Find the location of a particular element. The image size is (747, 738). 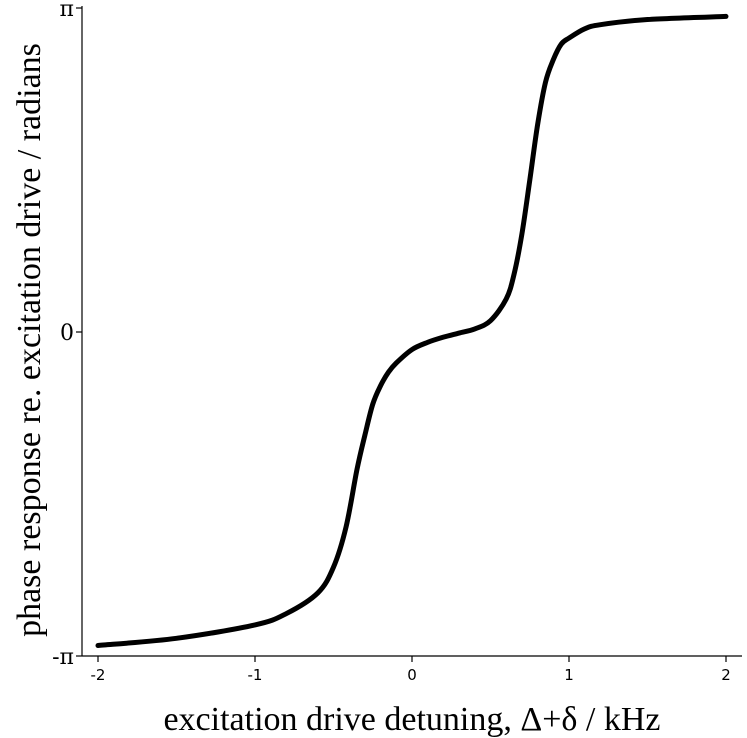

y-tick-label: 0 is located at coordinates (67, 333).